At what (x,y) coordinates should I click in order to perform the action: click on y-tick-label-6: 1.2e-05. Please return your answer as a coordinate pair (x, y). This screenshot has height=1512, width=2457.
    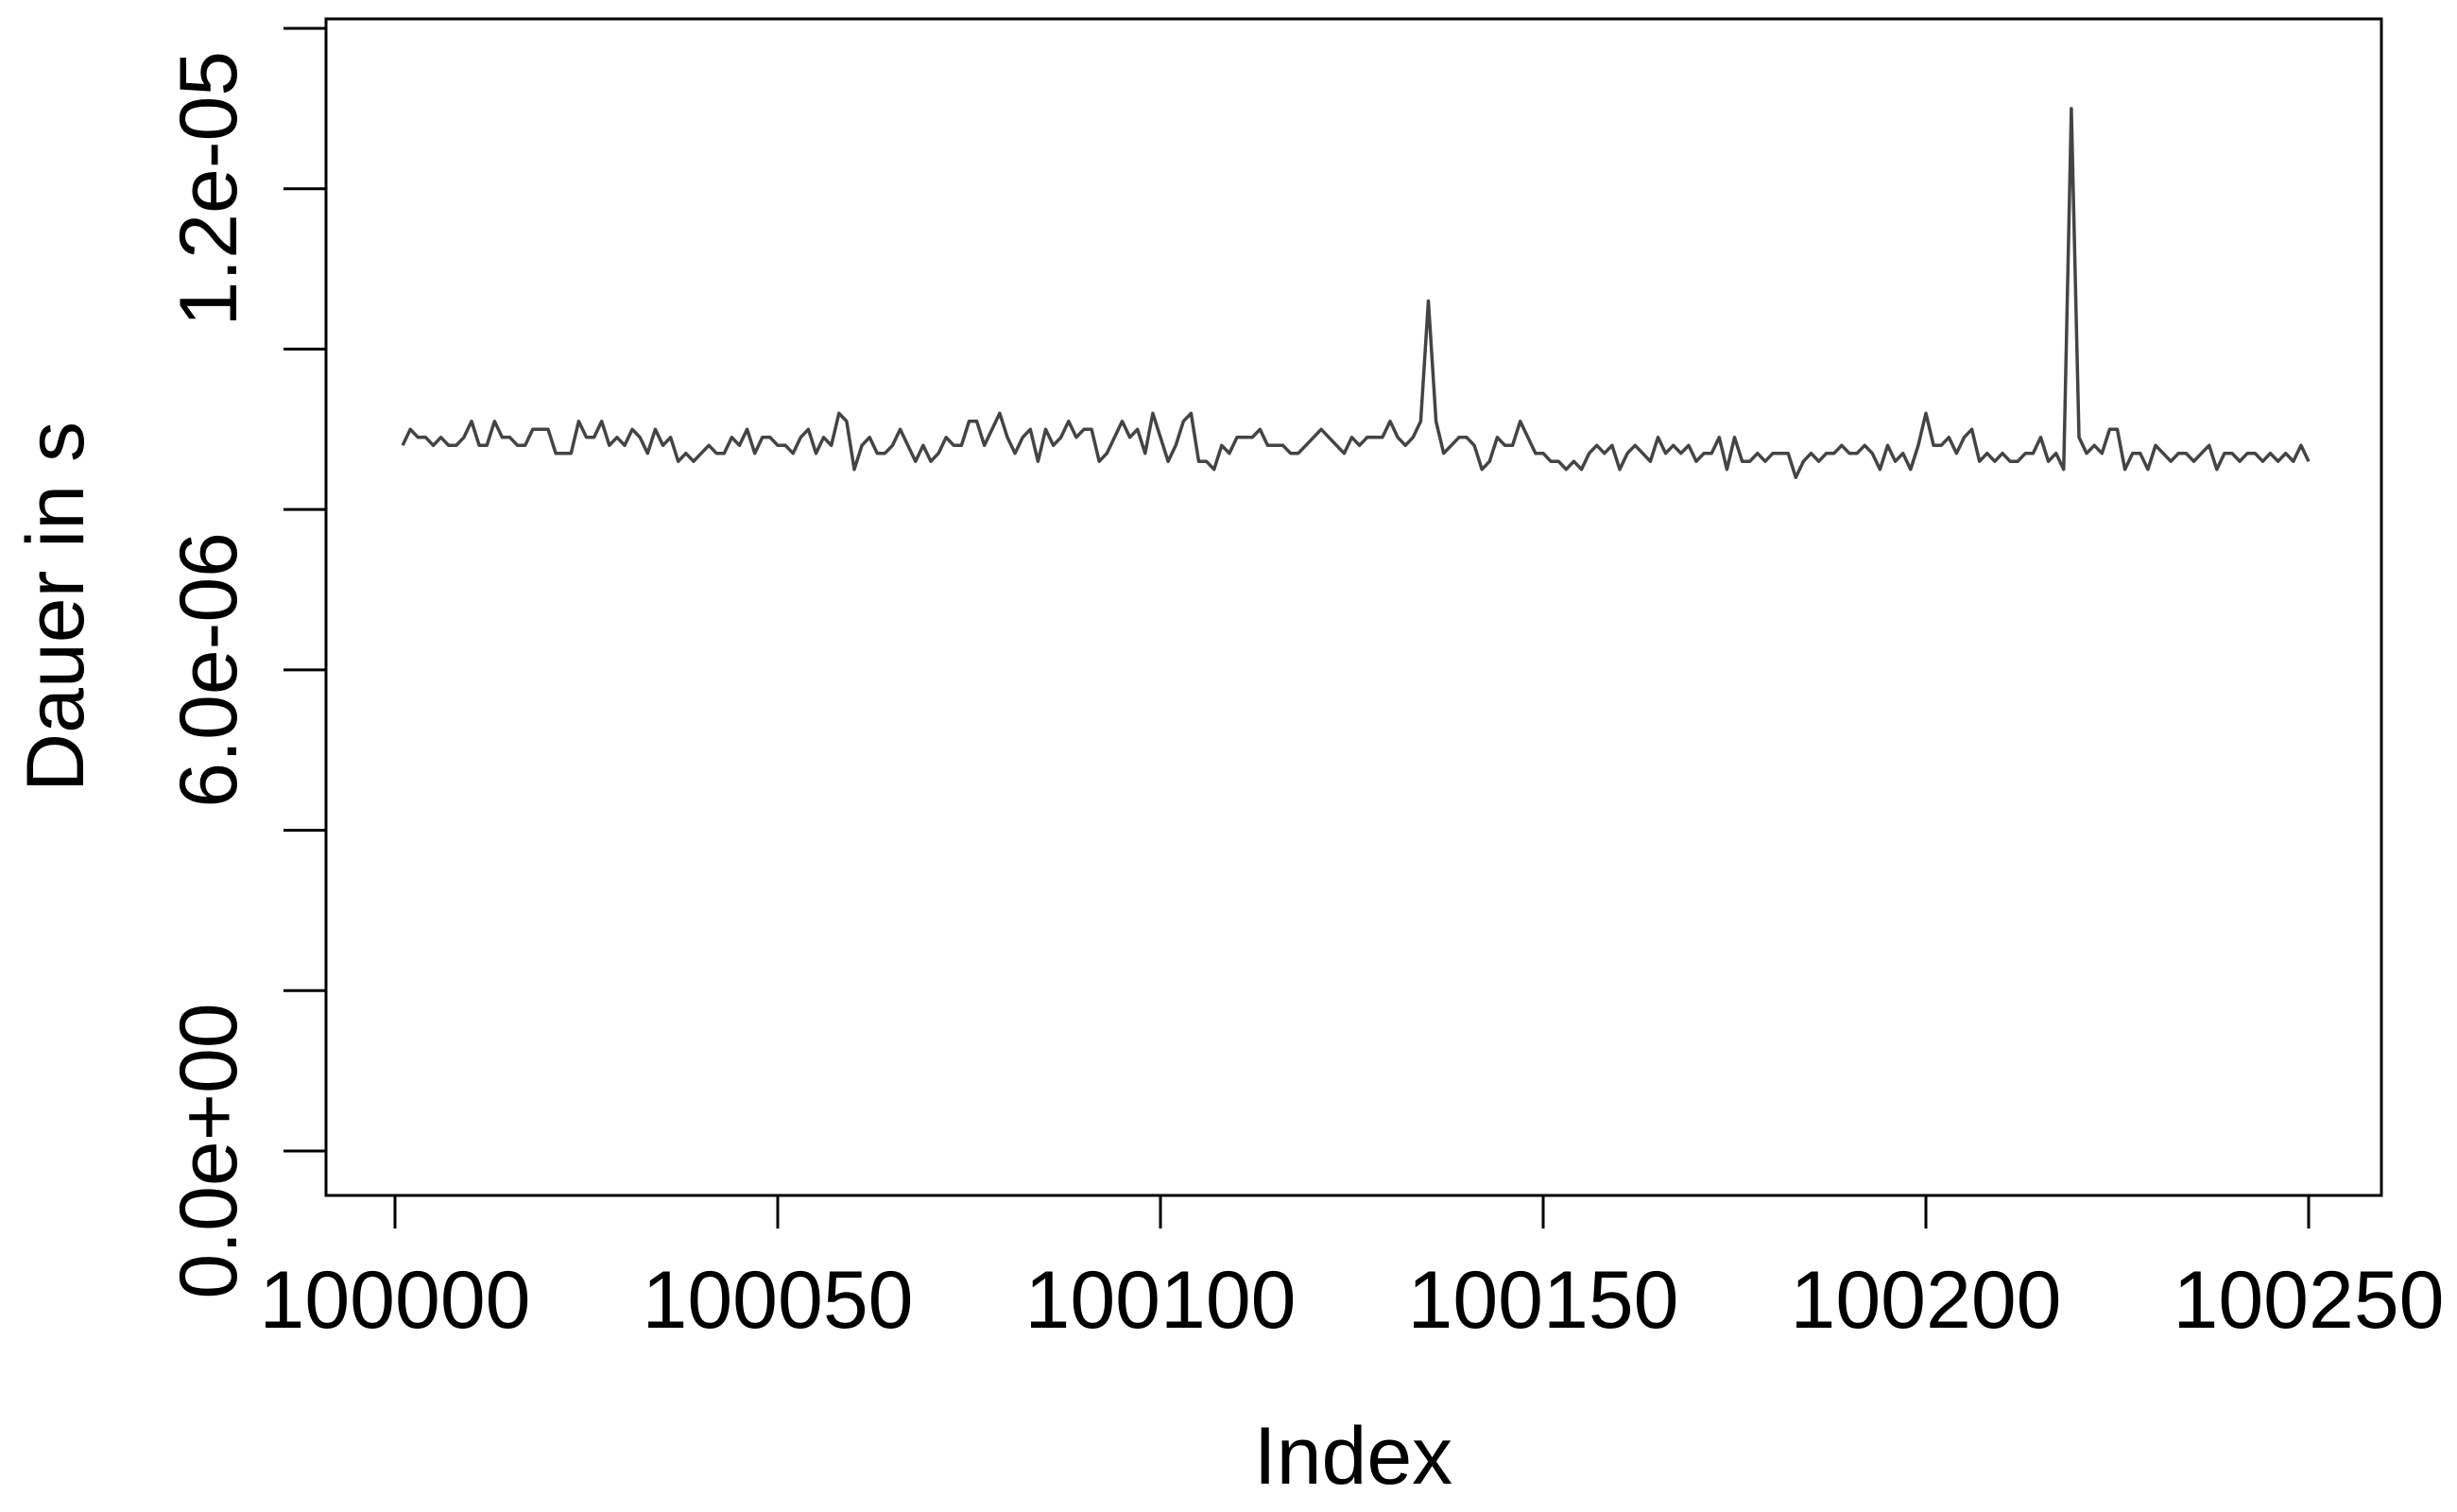
    Looking at the image, I should click on (208, 189).